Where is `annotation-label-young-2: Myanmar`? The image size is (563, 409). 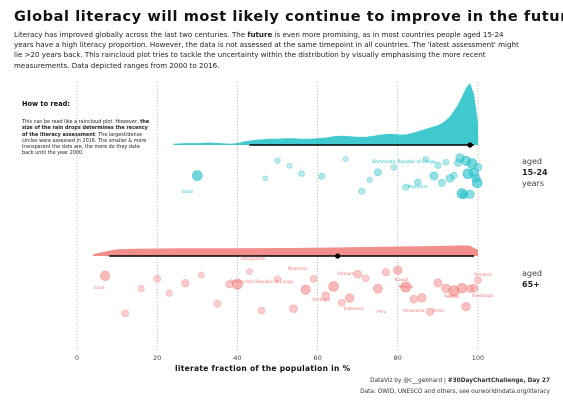
annotation-label-young-2: Myanmar is located at coordinates (418, 186).